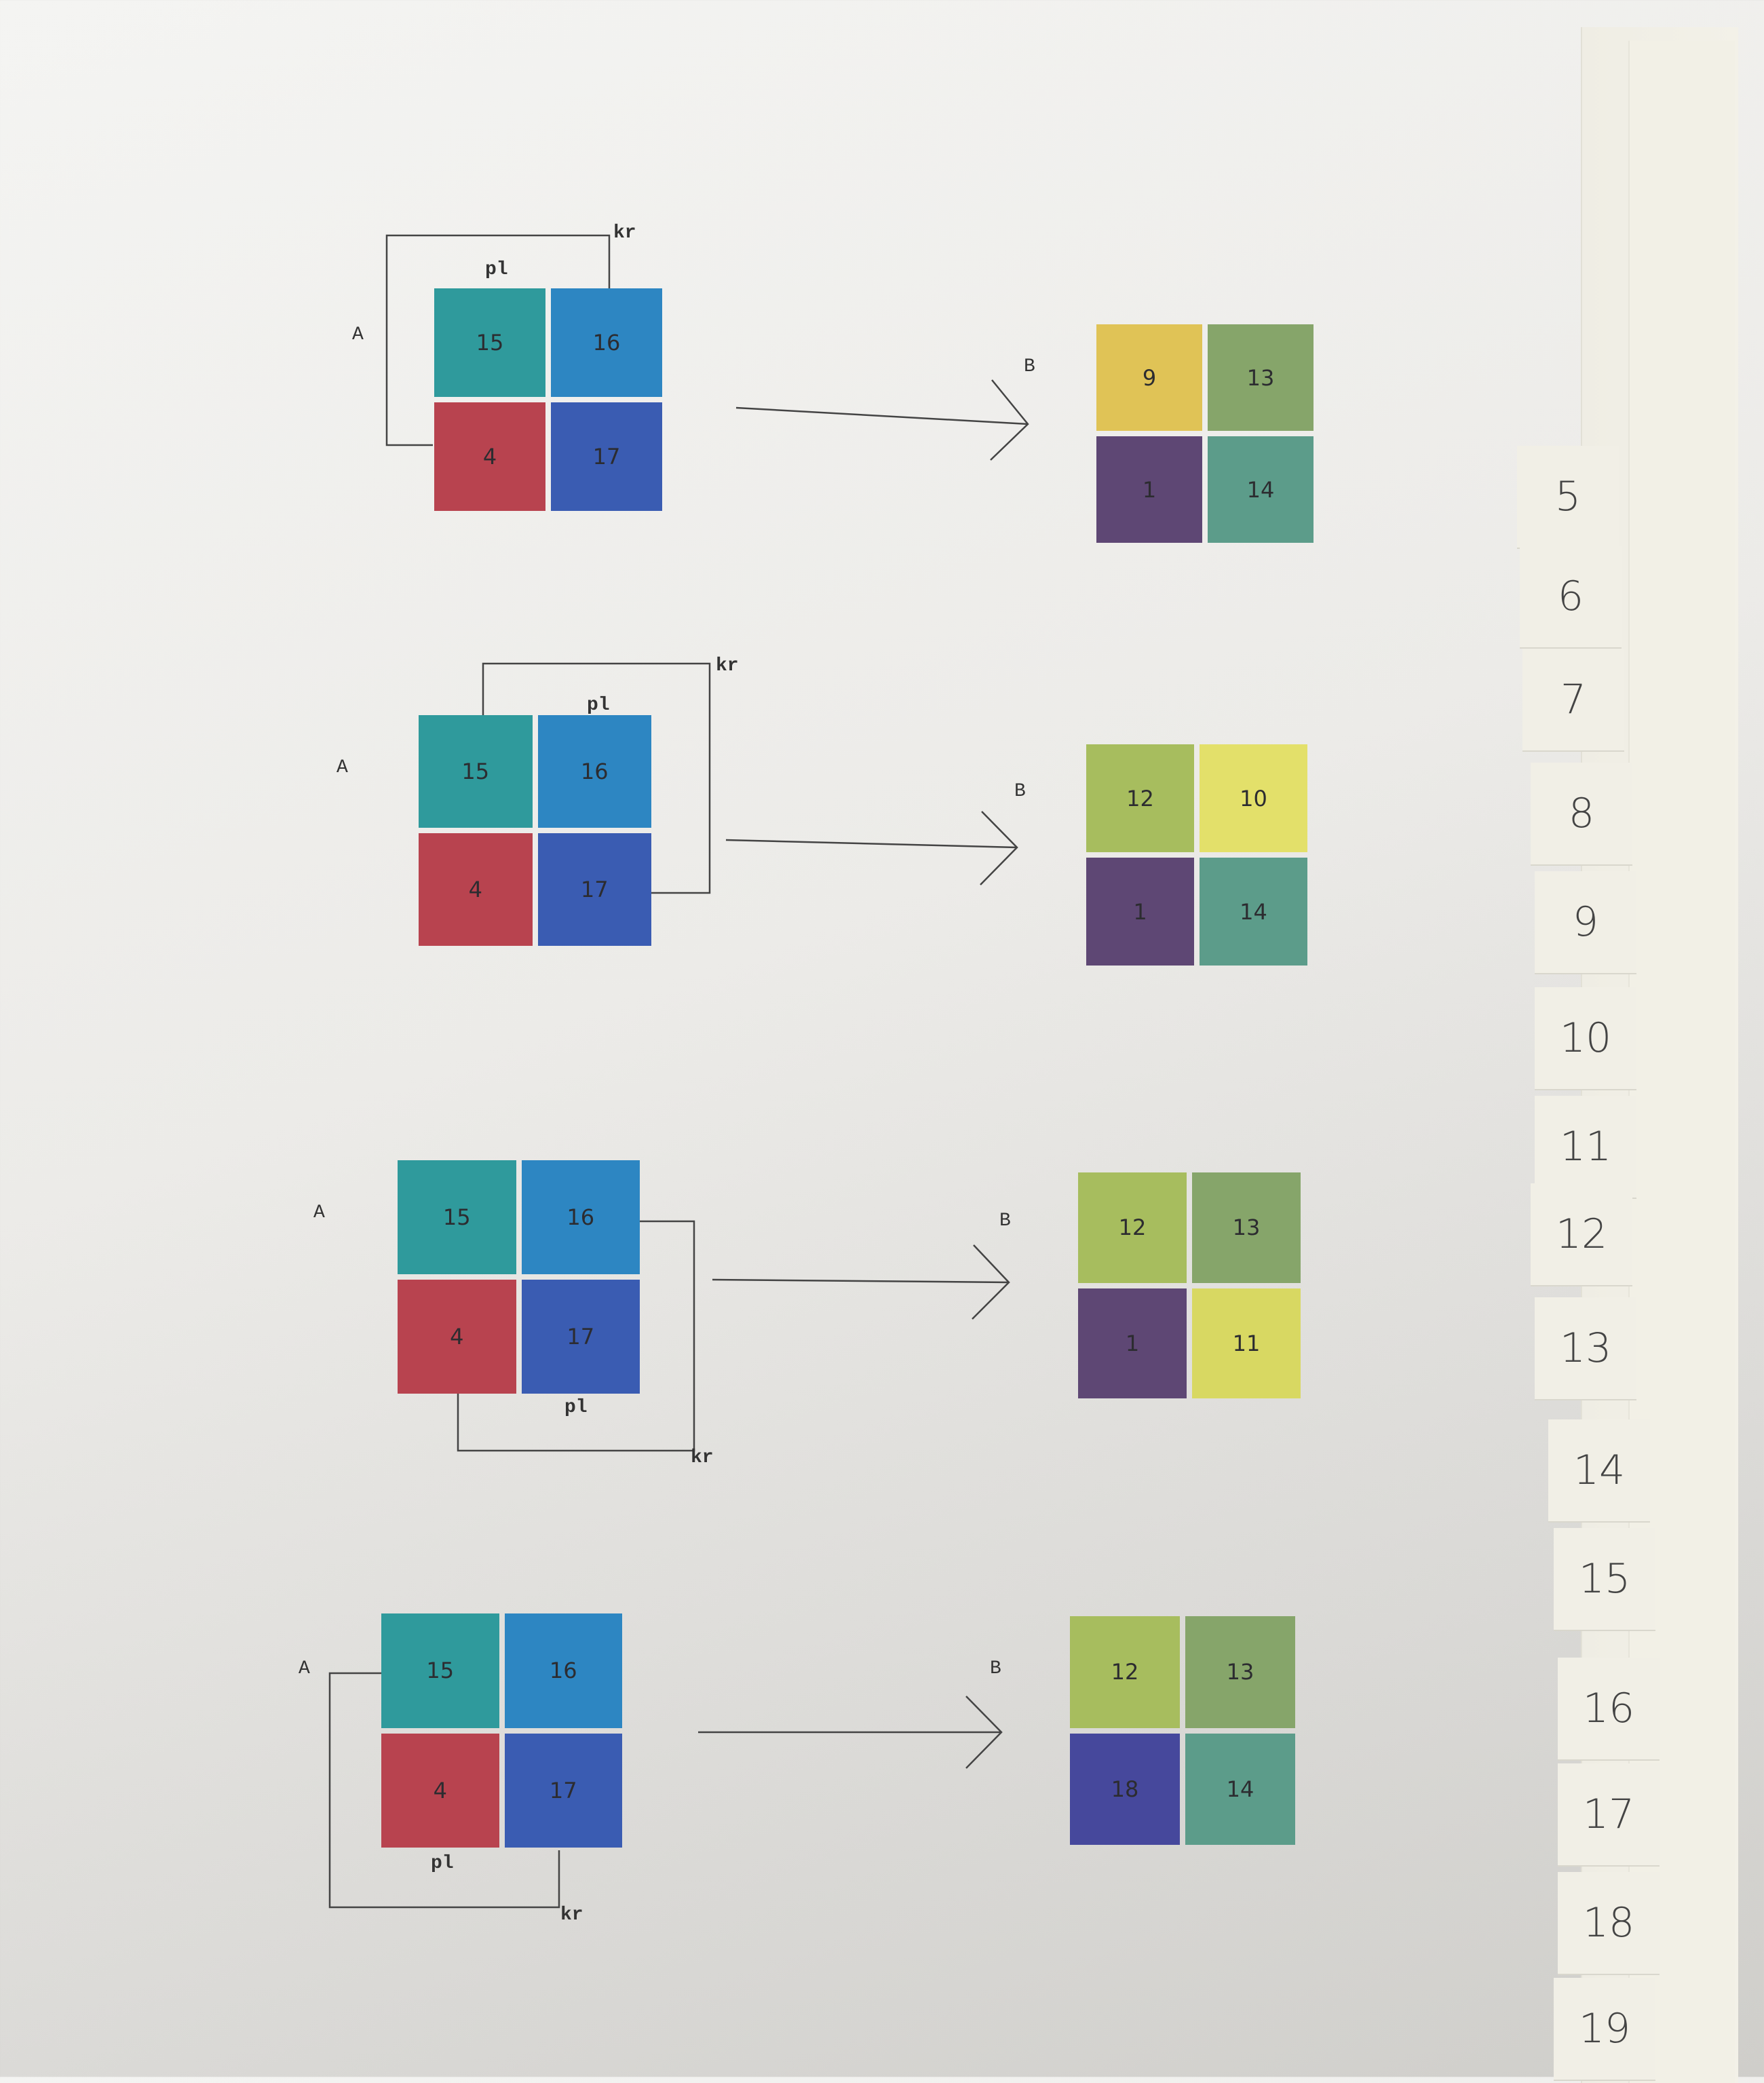 The width and height of the screenshot is (1764, 2083). Describe the element at coordinates (1189, 1285) in the screenshot. I see `target-grid-row-3: 12 13 1 11` at that location.